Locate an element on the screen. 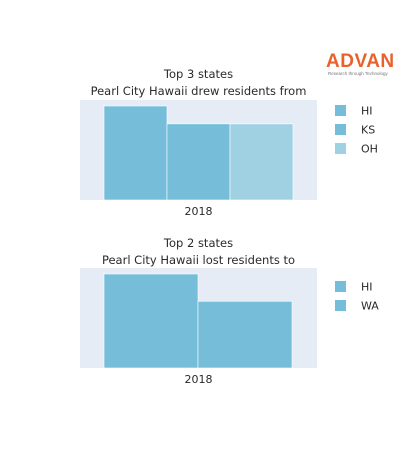 The width and height of the screenshot is (400, 450). chart-title: Top 3 states is located at coordinates (198, 74).